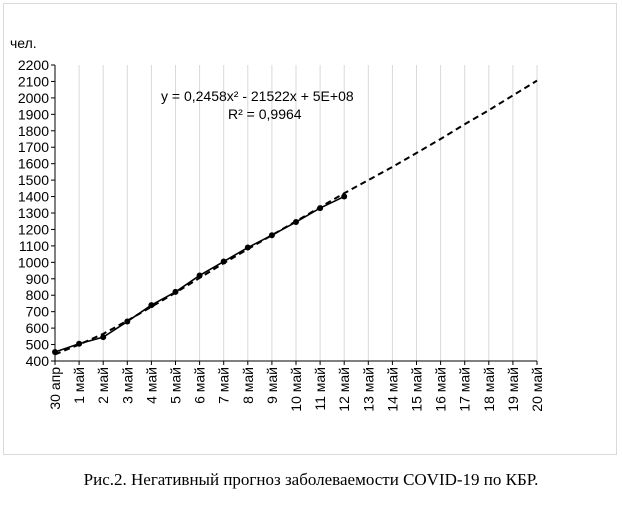  I want to click on x-tick-label: 18 май, so click(489, 389).